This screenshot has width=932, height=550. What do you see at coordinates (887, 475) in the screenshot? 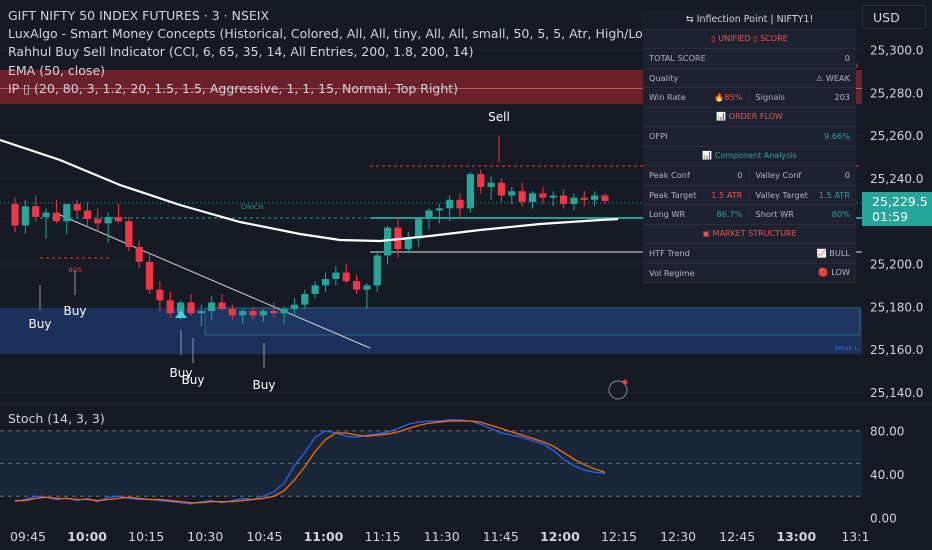
I see `stoch-axis-label: 40.00` at bounding box center [887, 475].